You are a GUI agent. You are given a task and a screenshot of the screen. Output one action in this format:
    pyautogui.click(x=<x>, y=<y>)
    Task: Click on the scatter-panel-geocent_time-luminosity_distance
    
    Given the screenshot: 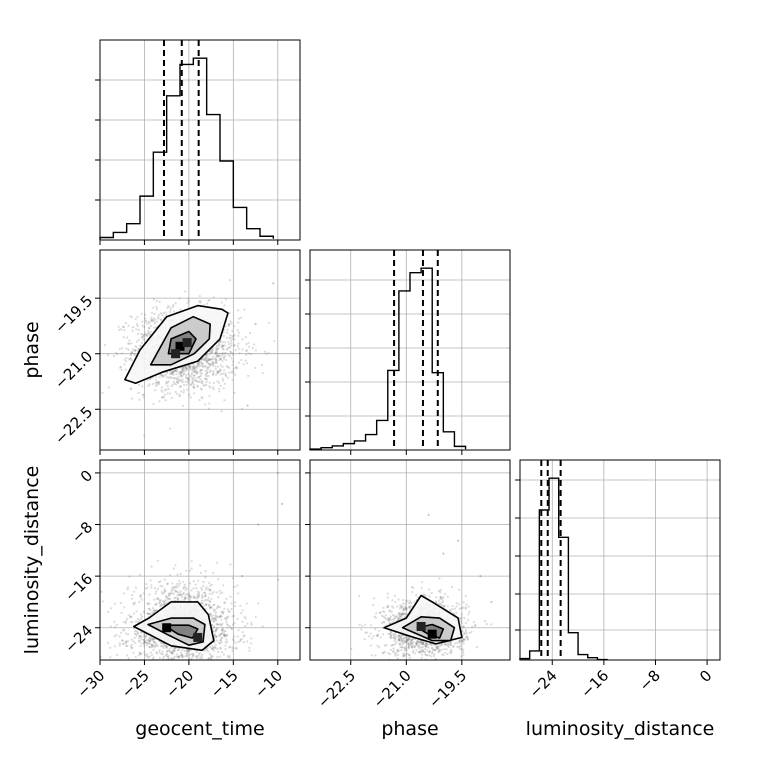 What is the action you would take?
    pyautogui.click(x=196, y=573)
    